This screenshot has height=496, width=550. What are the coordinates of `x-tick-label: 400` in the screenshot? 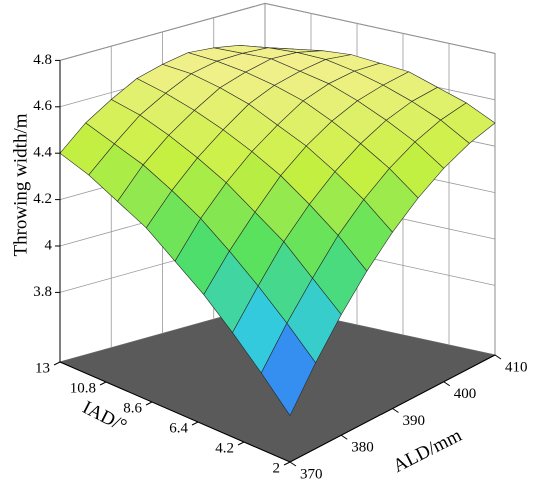 It's located at (465, 394).